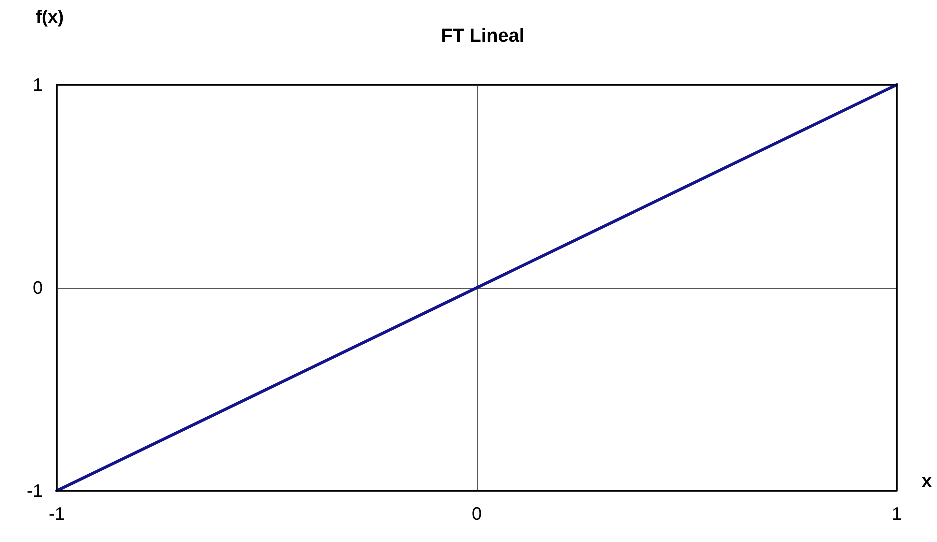 The image size is (937, 542). What do you see at coordinates (50, 17) in the screenshot?
I see `y-axis-title: f(x)` at bounding box center [50, 17].